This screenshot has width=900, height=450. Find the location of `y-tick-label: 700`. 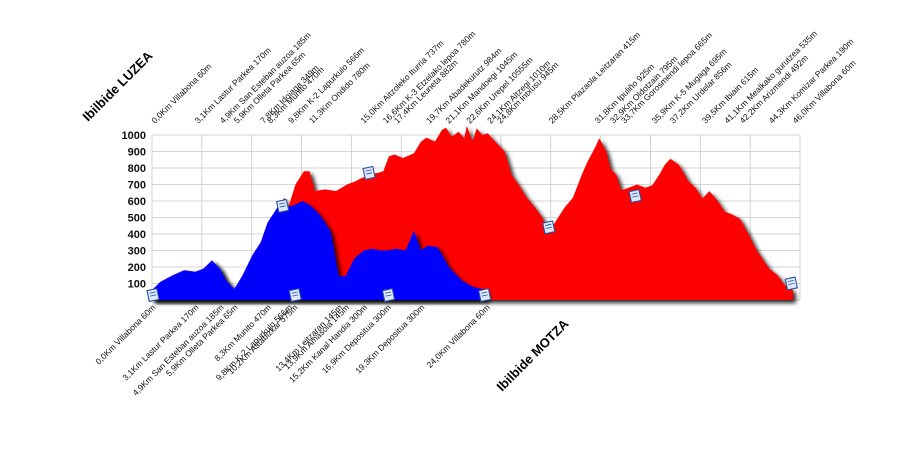

y-tick-label: 700 is located at coordinates (137, 186).